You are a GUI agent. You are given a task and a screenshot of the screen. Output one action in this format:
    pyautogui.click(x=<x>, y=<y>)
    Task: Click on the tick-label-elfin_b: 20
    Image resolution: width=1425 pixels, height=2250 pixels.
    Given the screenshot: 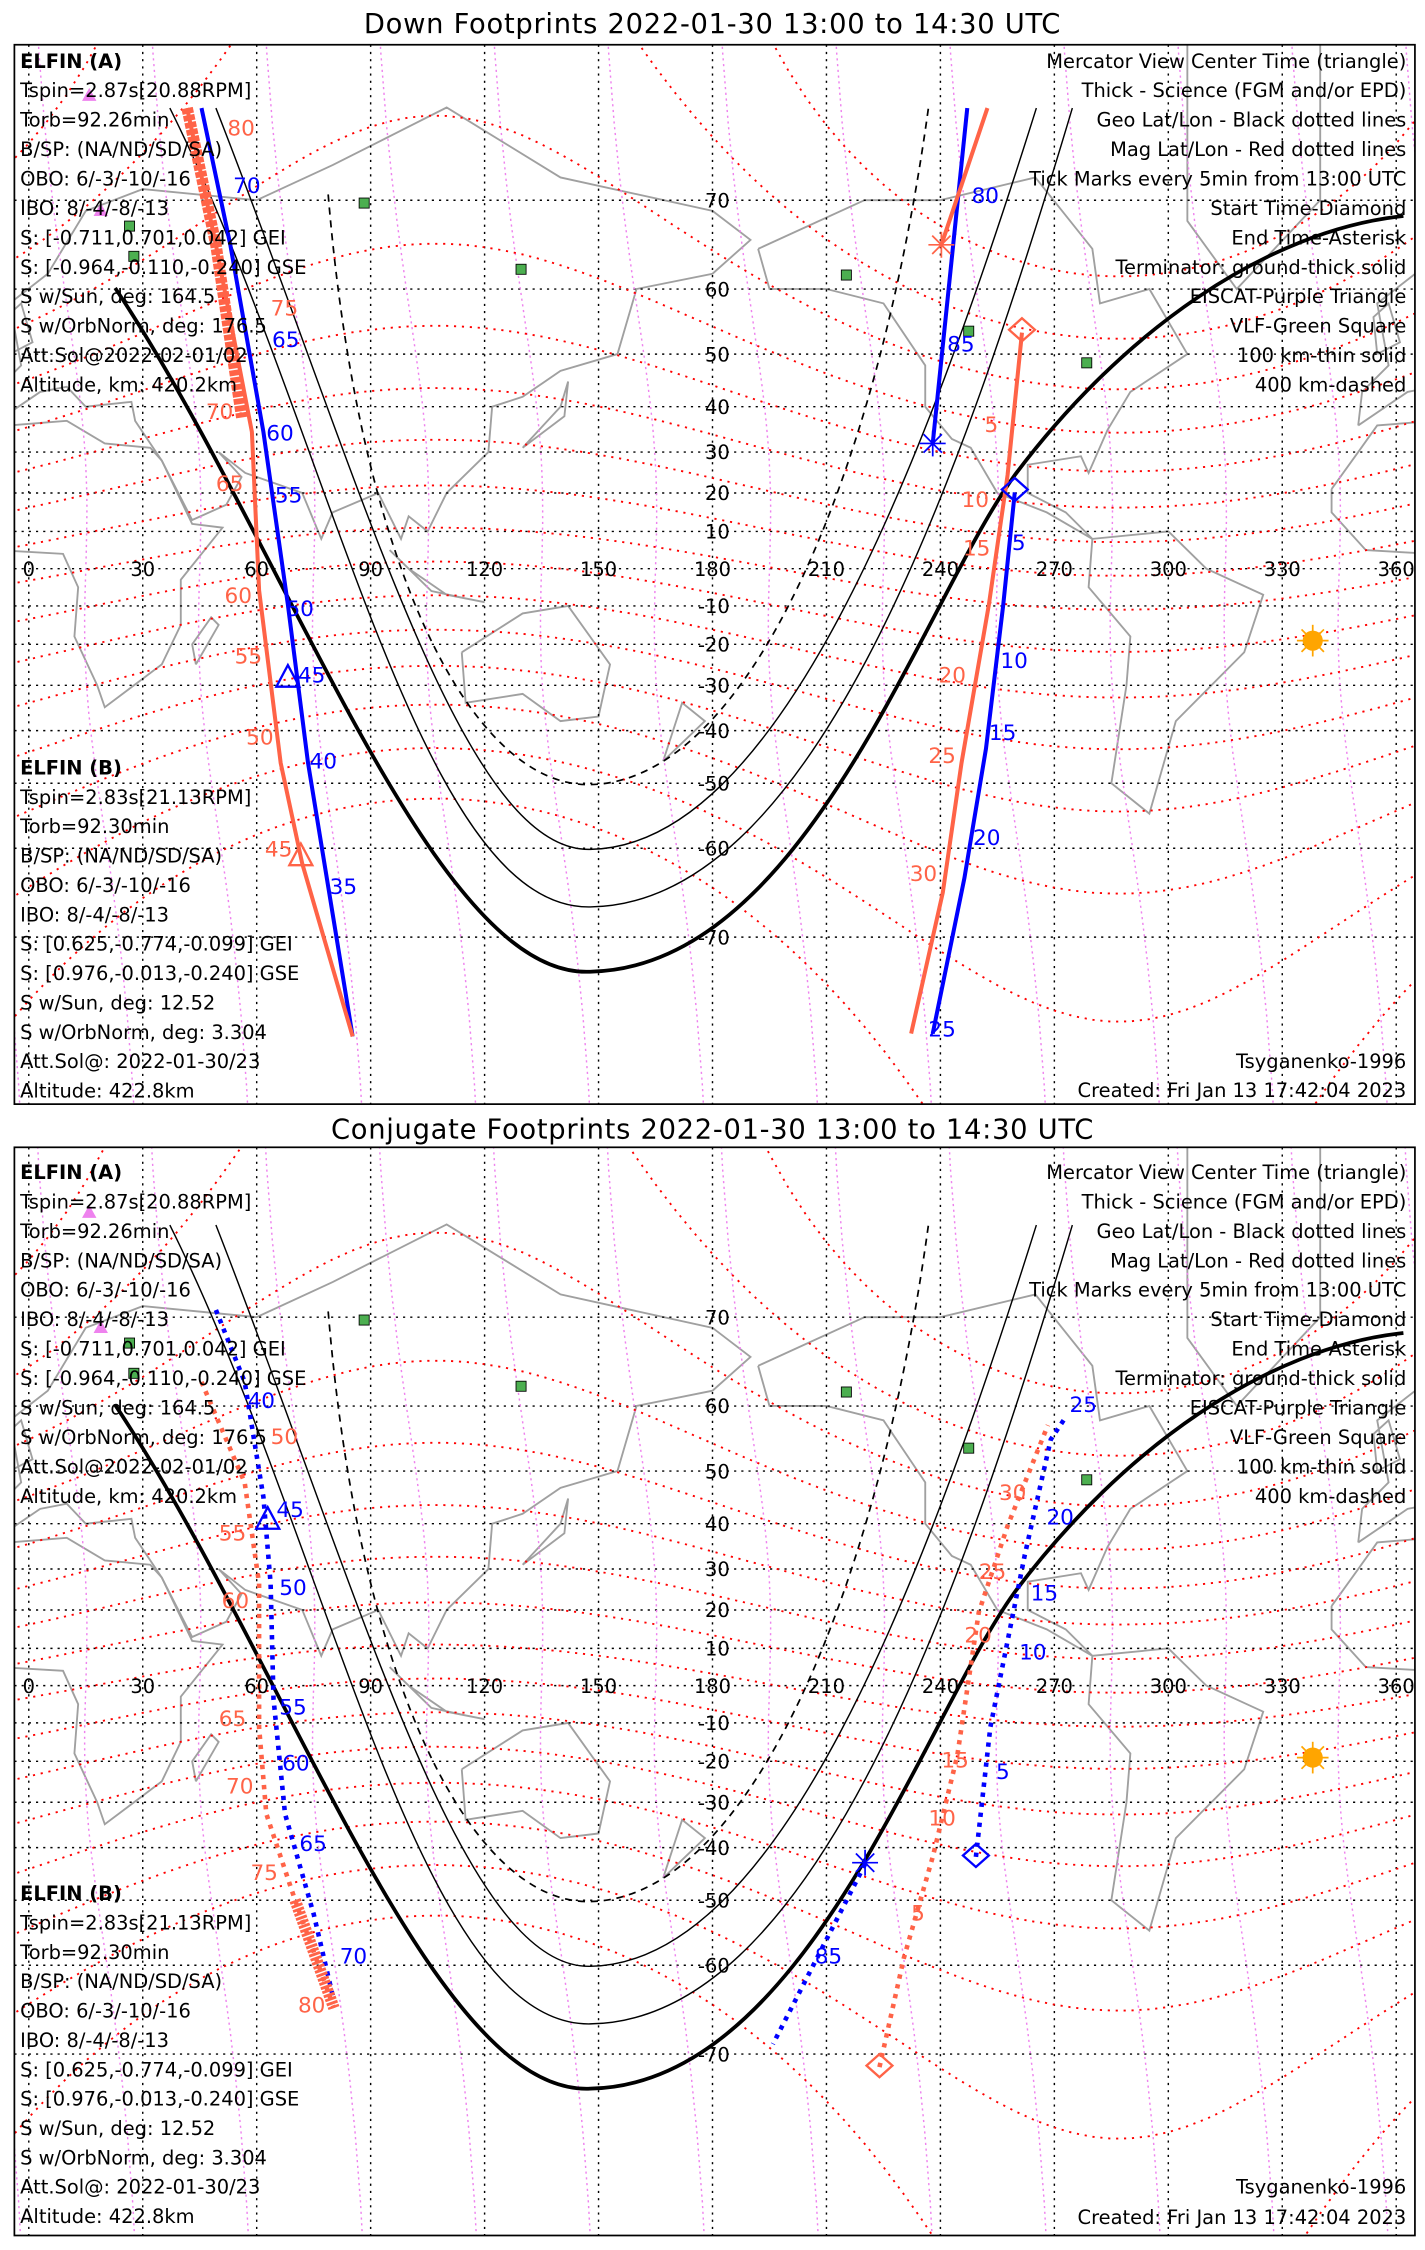 What is the action you would take?
    pyautogui.click(x=977, y=1635)
    